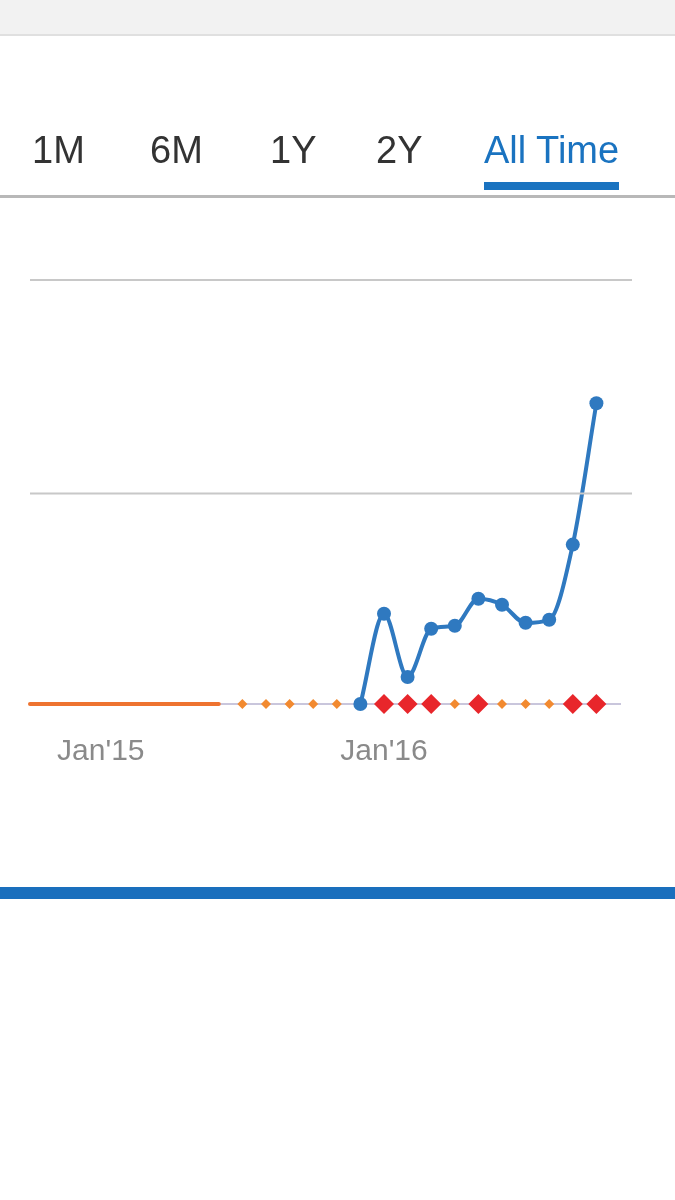 Image resolution: width=675 pixels, height=1200 pixels. I want to click on text: 1M, so click(58, 150).